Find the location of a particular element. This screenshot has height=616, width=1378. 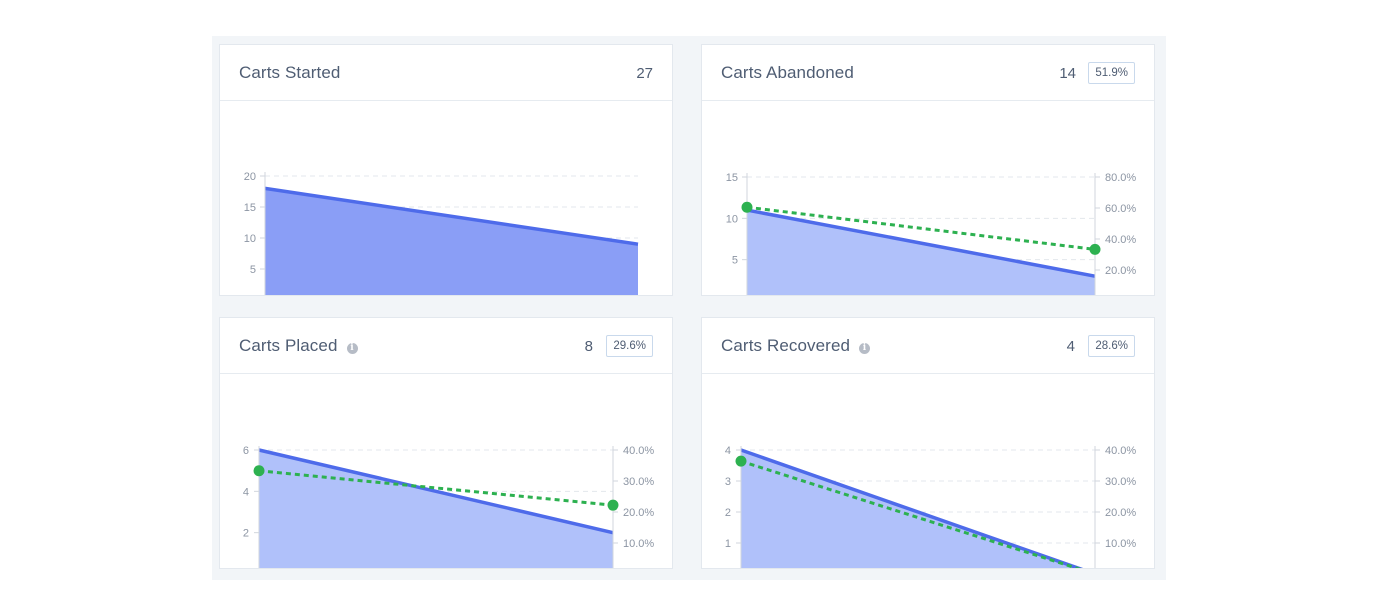

card-value: 8 is located at coordinates (588, 346).